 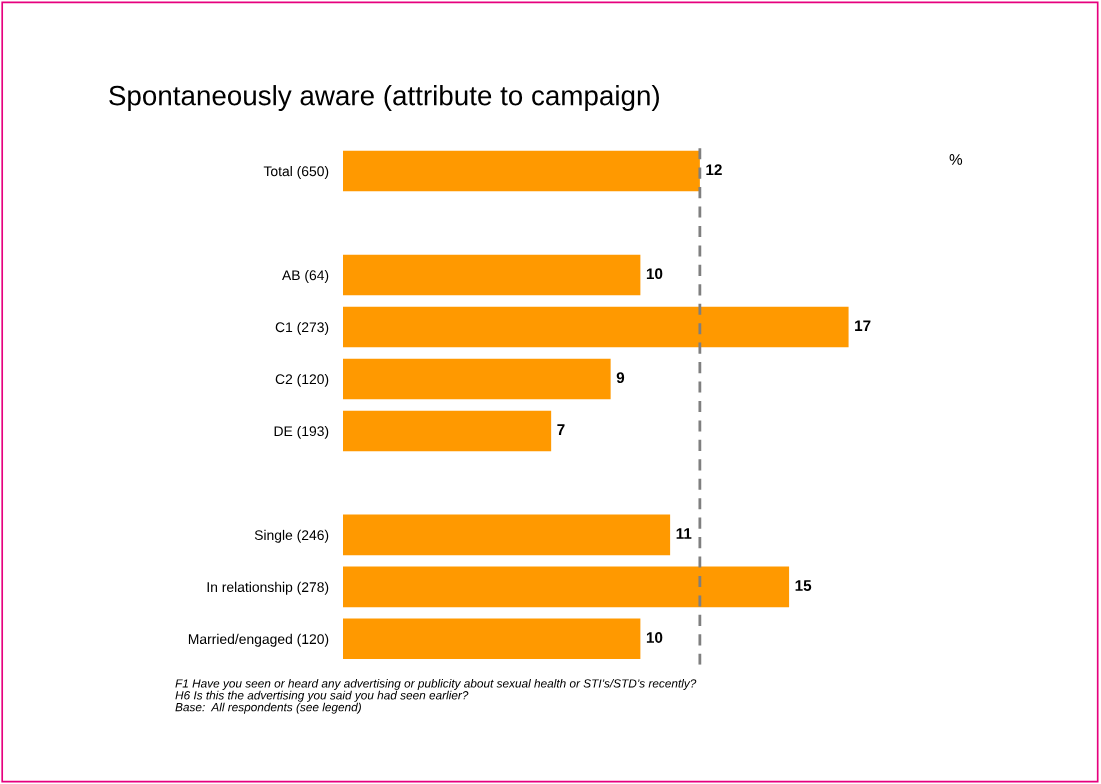 I want to click on y-tick-label: Total (650), so click(x=296, y=172).